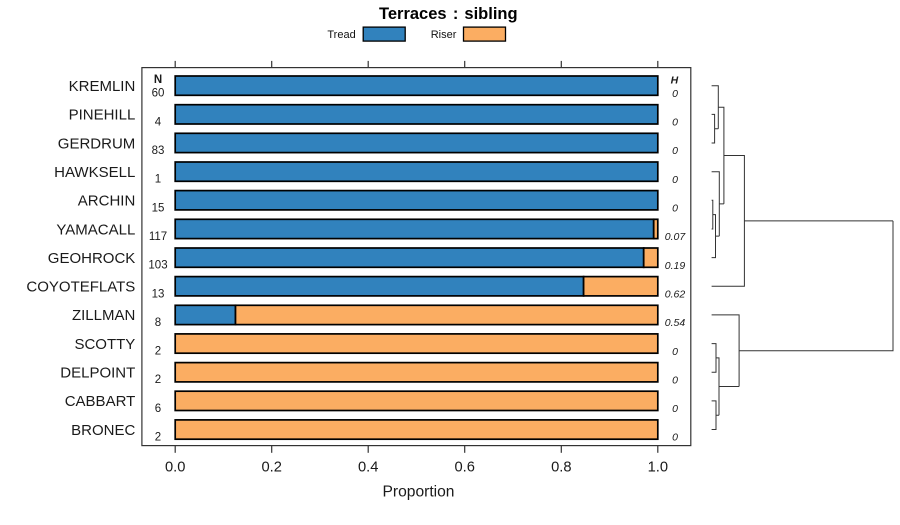 The image size is (900, 525). What do you see at coordinates (658, 468) in the screenshot?
I see `svg-text: 1.0` at bounding box center [658, 468].